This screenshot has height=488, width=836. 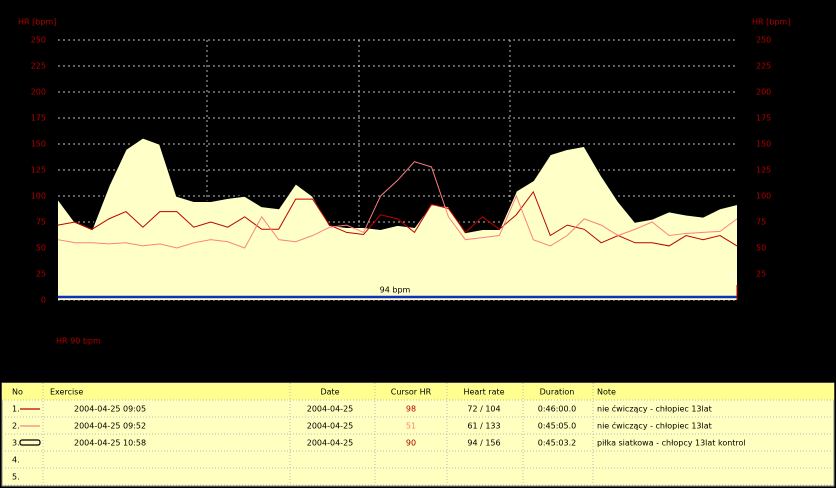 I want to click on y-tick-label: 200, so click(x=38, y=92).